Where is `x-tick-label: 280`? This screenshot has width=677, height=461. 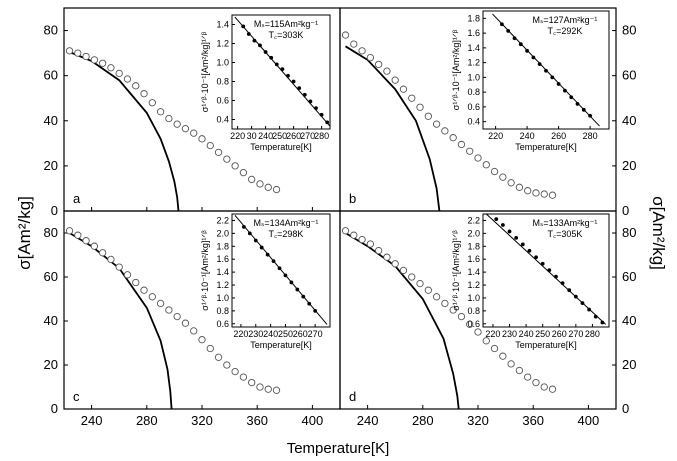 x-tick-label: 280 is located at coordinates (147, 420).